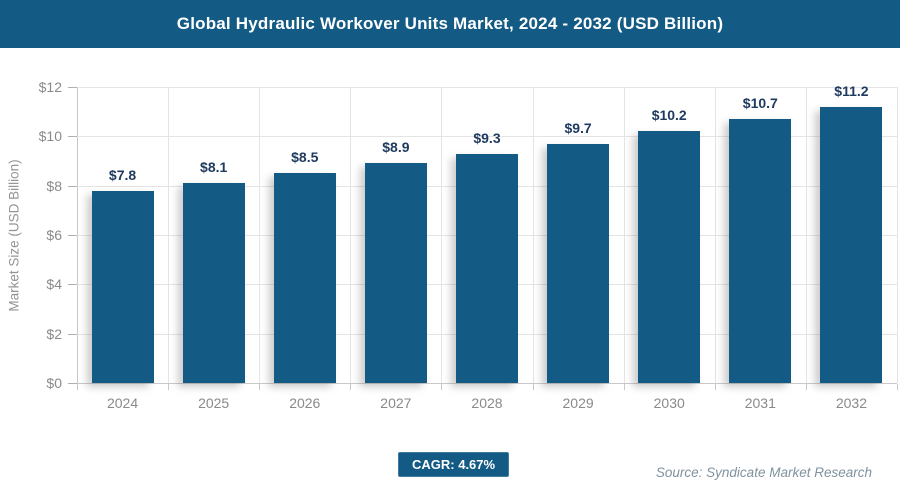 This screenshot has width=900, height=500. I want to click on bar-2028, so click(487, 268).